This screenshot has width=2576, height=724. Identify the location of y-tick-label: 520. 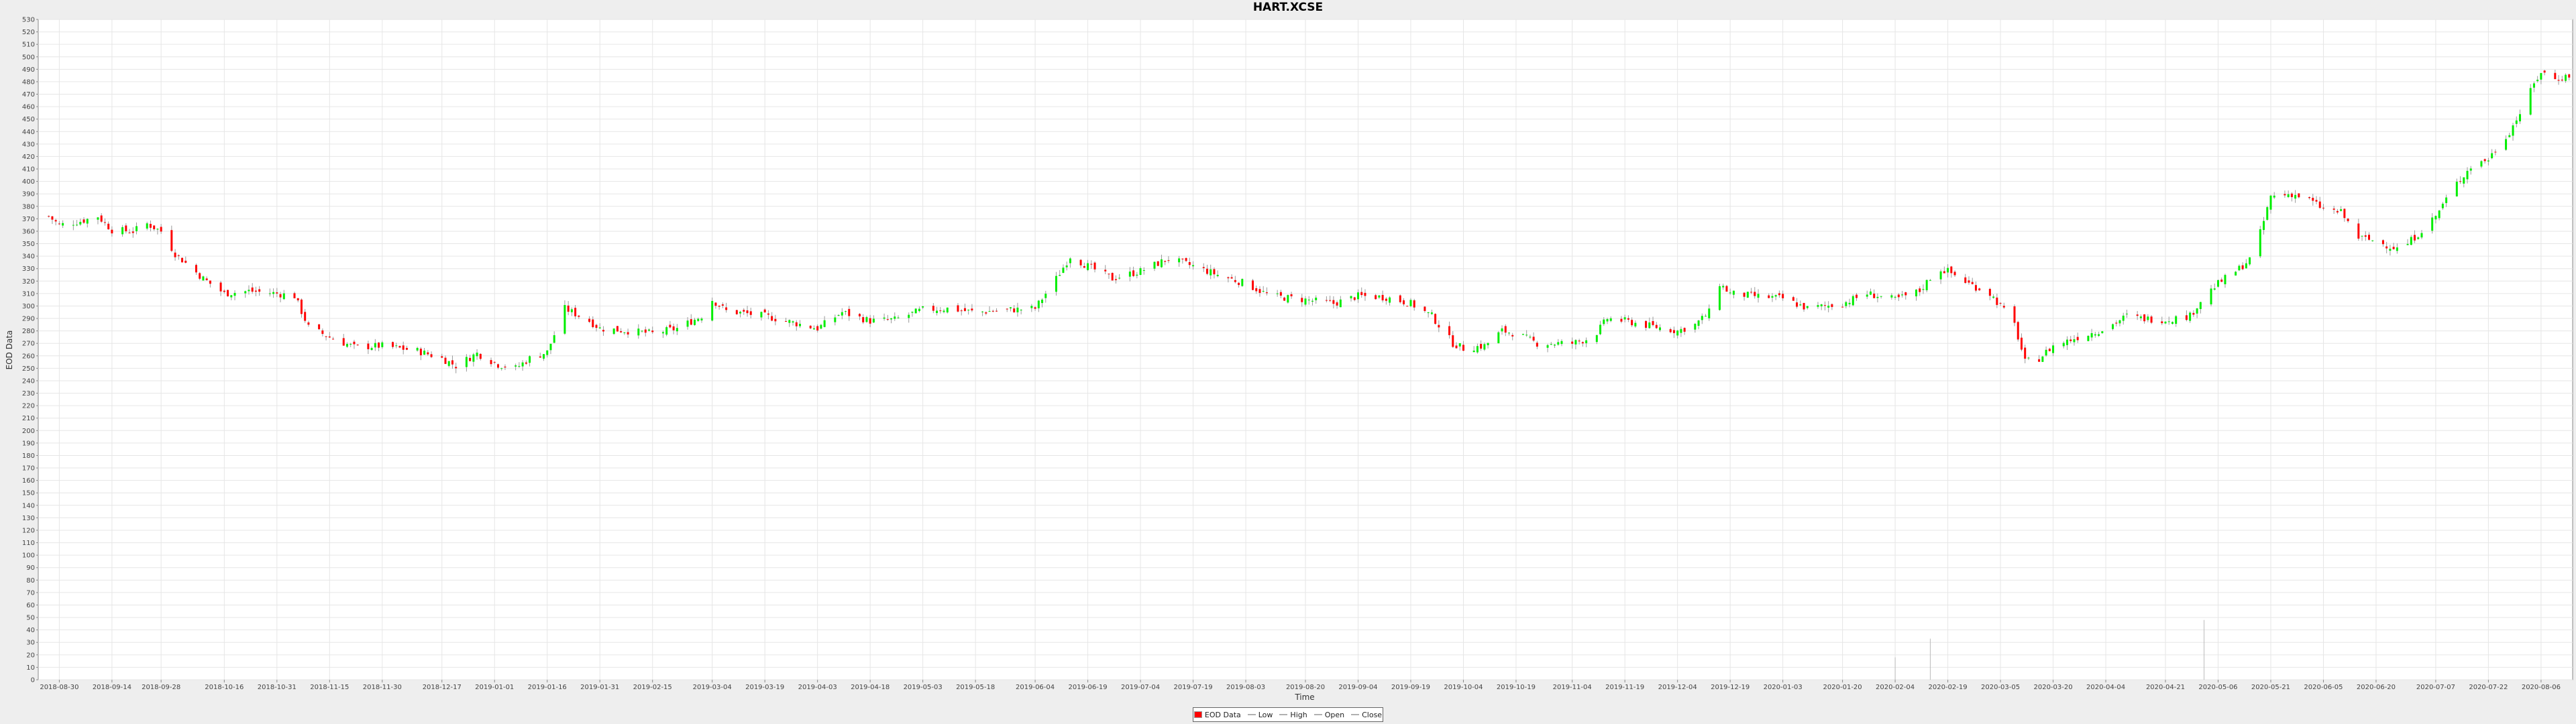
(28, 32).